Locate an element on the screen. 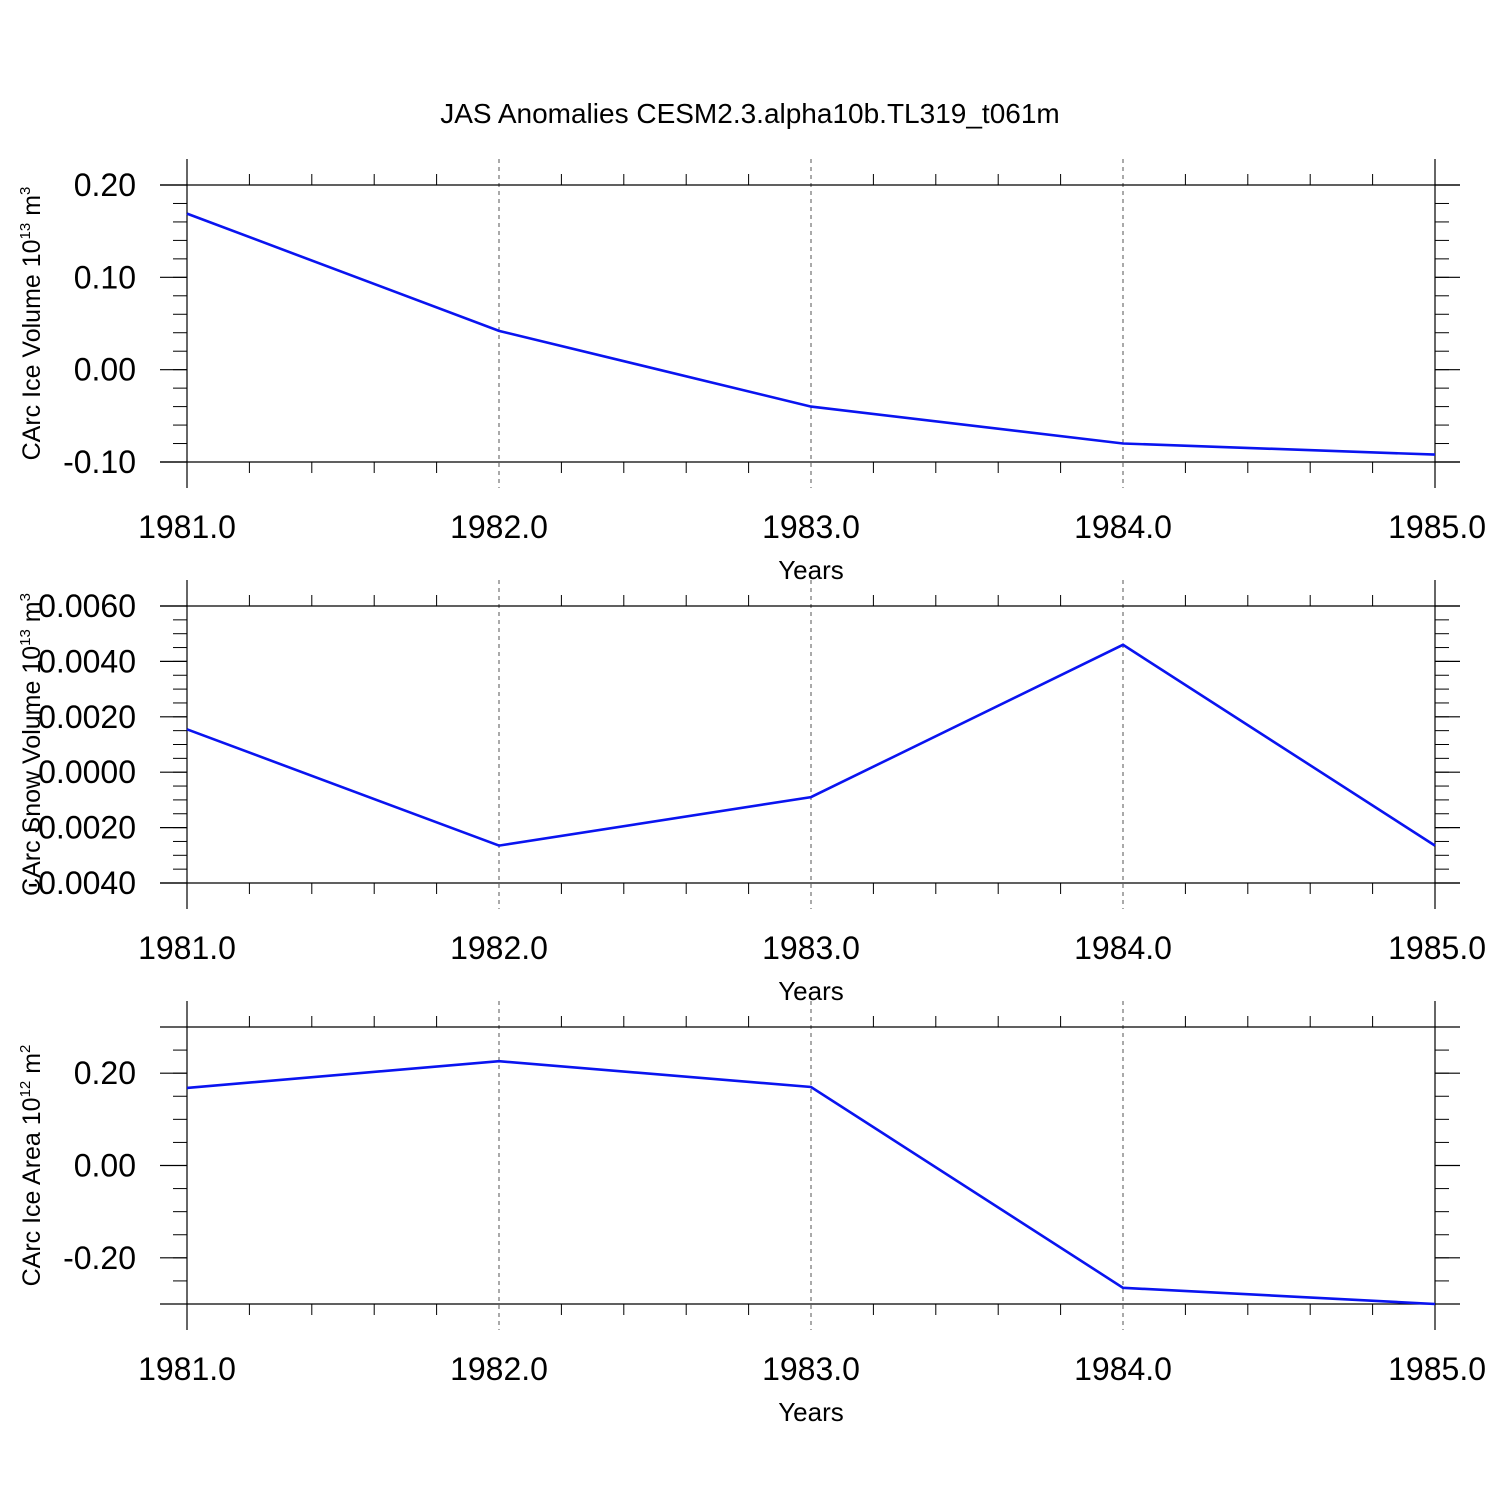 Image resolution: width=1500 pixels, height=1500 pixels. y-tick-label: 0.0040 is located at coordinates (87, 661).